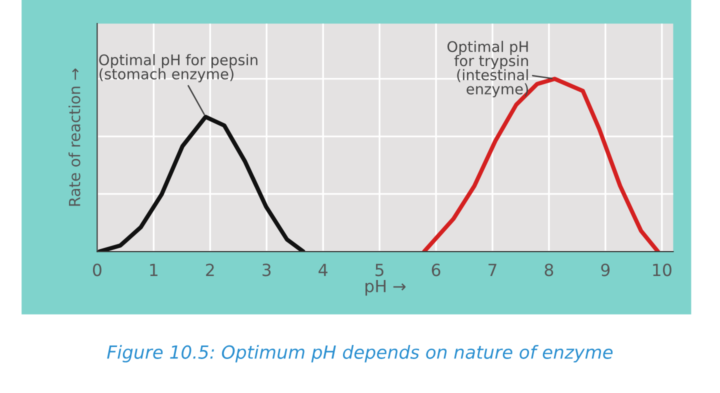 This screenshot has height=393, width=720. Describe the element at coordinates (662, 270) in the screenshot. I see `x-tick-label: 10` at that location.